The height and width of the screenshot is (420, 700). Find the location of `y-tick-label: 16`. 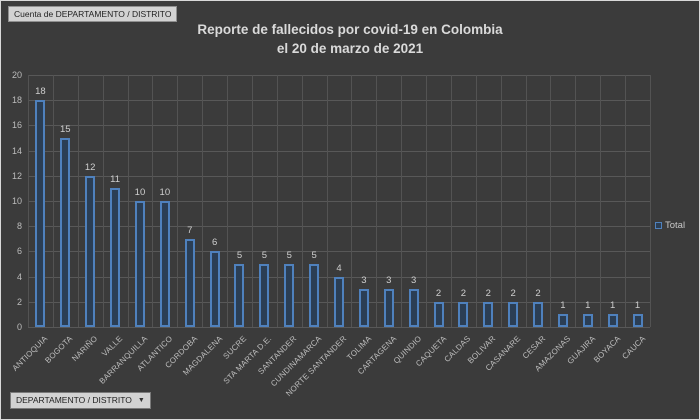

y-tick-label: 16 is located at coordinates (16, 125).